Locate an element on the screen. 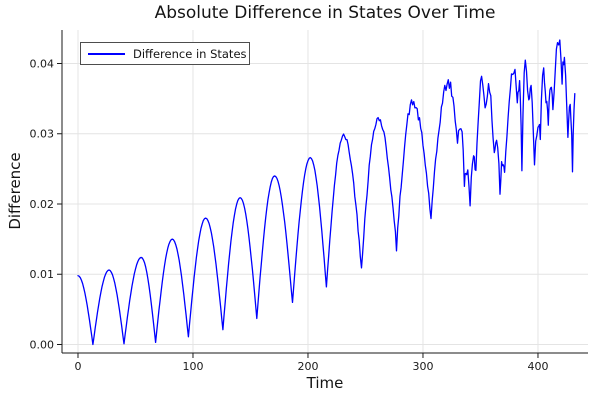  legend-label: Difference in States is located at coordinates (190, 53).